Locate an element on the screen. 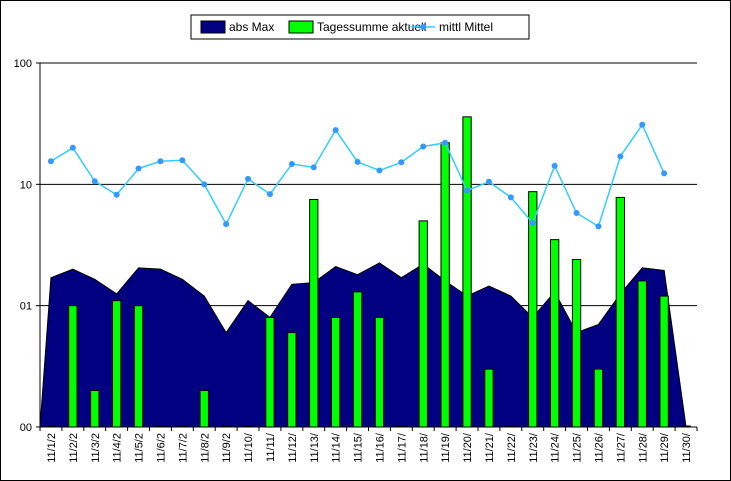  x-tick-label: 11/30/ is located at coordinates (687, 447).